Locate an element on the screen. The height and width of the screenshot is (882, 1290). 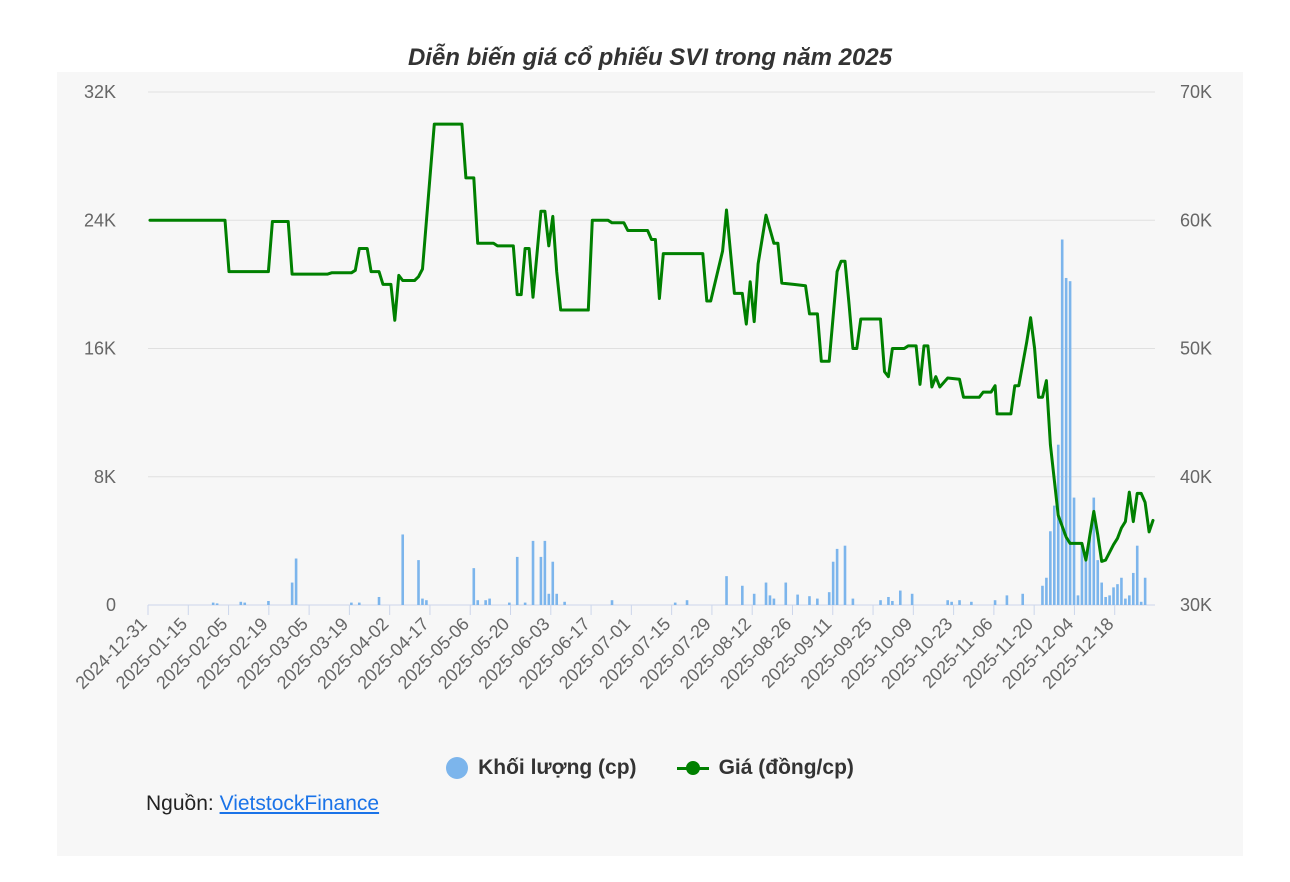
left-axis-tick-label: 8K is located at coordinates (105, 477).